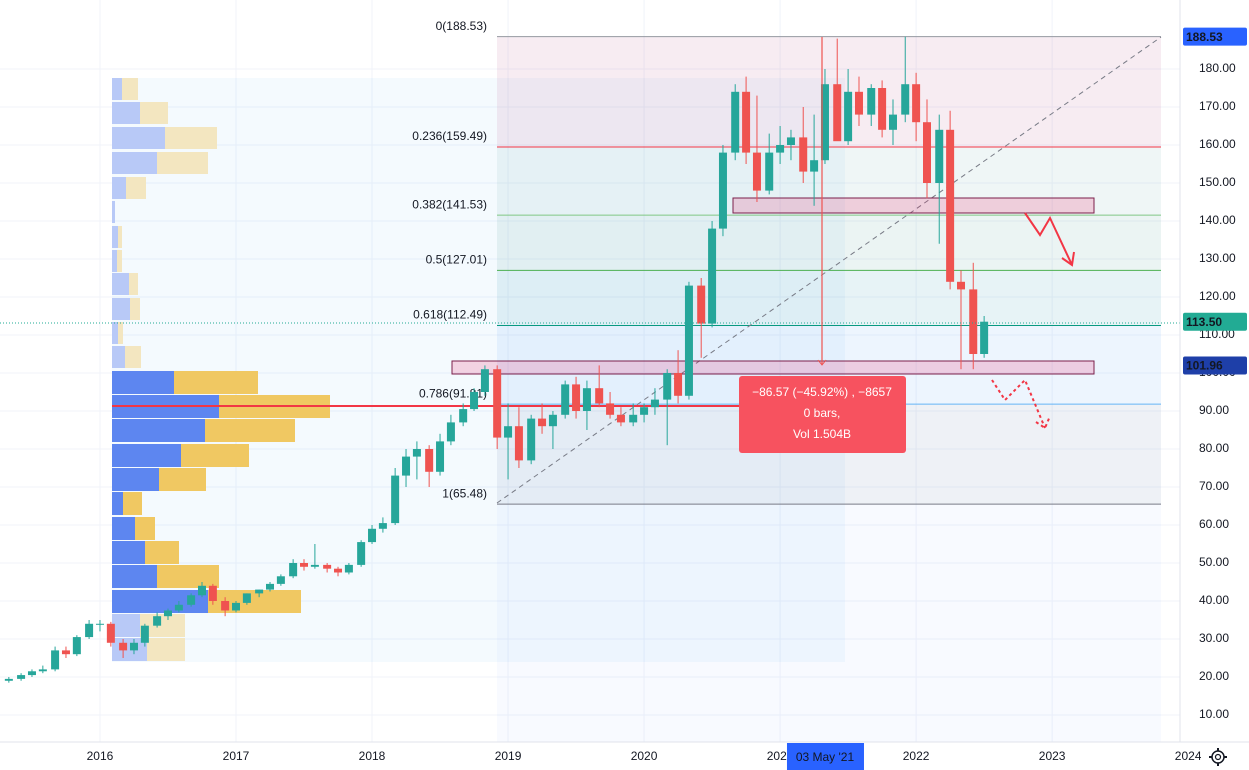 This screenshot has width=1249, height=770. I want to click on price-badge-label: 113.50, so click(1204, 322).